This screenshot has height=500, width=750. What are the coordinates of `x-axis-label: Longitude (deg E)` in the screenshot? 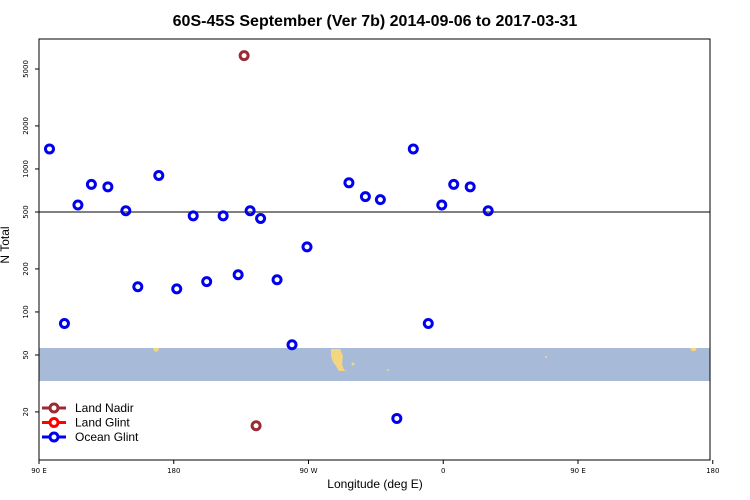 It's located at (374, 484).